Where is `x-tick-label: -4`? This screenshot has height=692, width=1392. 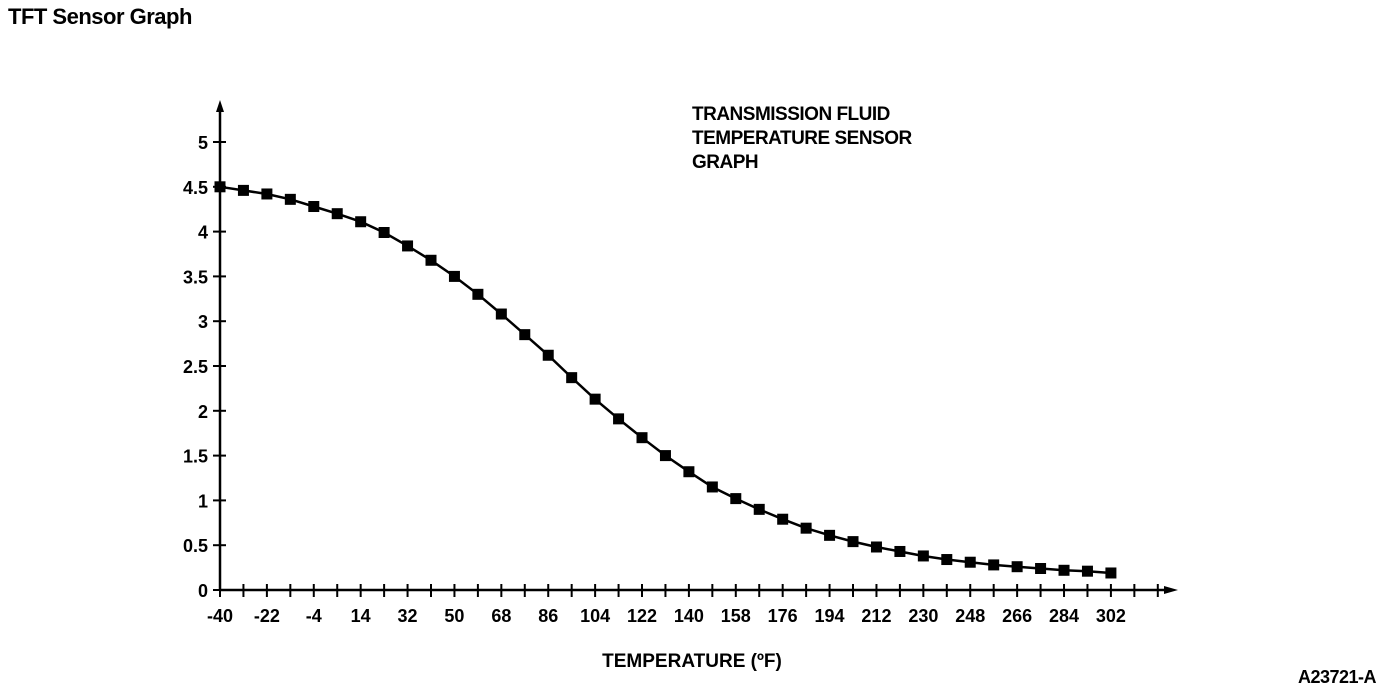 x-tick-label: -4 is located at coordinates (314, 616).